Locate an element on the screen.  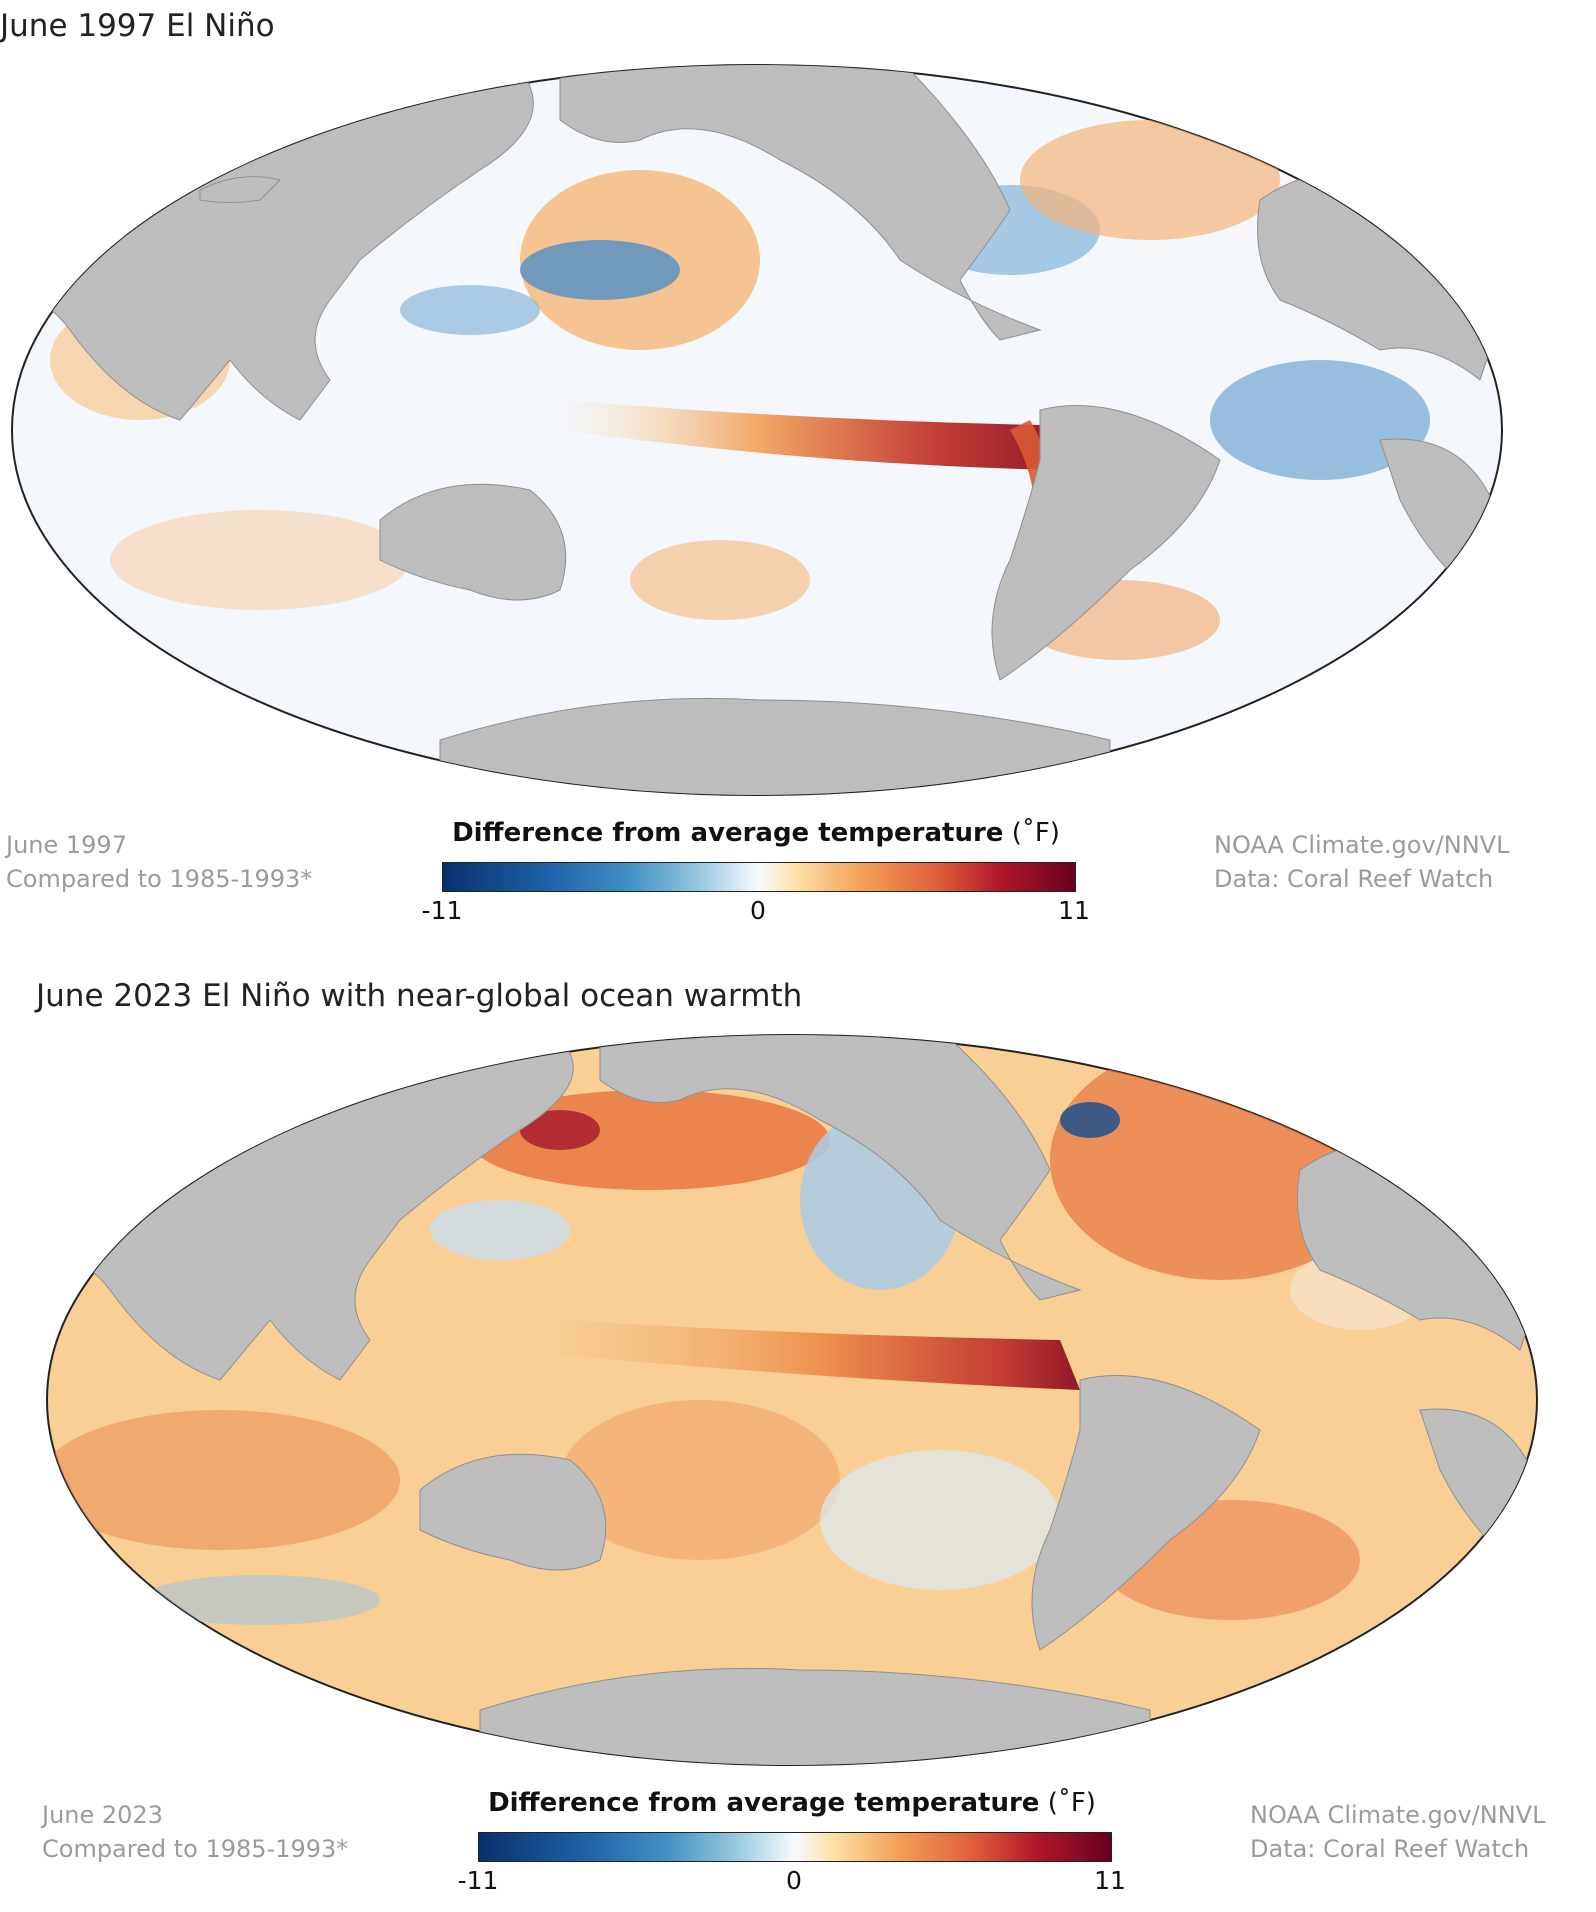
panel-meta-left: June 2023 Compared to 1985-1993* is located at coordinates (195, 1832).